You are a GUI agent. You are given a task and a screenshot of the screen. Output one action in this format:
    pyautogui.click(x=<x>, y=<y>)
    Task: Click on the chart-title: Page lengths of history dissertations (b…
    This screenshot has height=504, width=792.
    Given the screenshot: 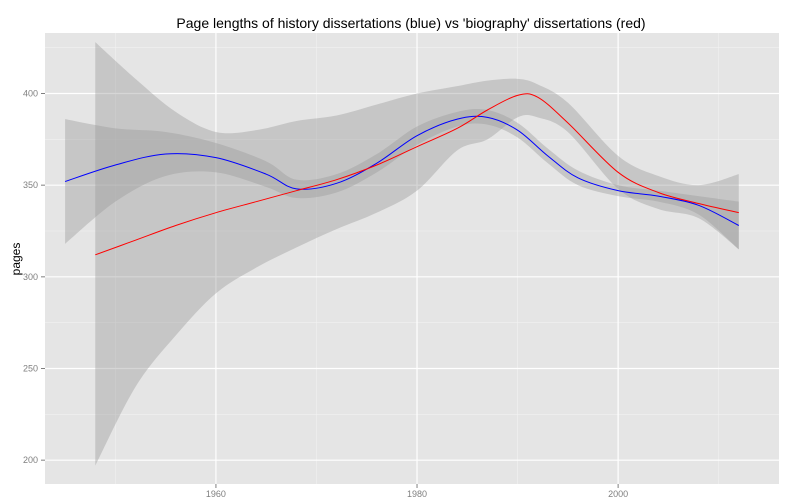 What is the action you would take?
    pyautogui.click(x=410, y=23)
    